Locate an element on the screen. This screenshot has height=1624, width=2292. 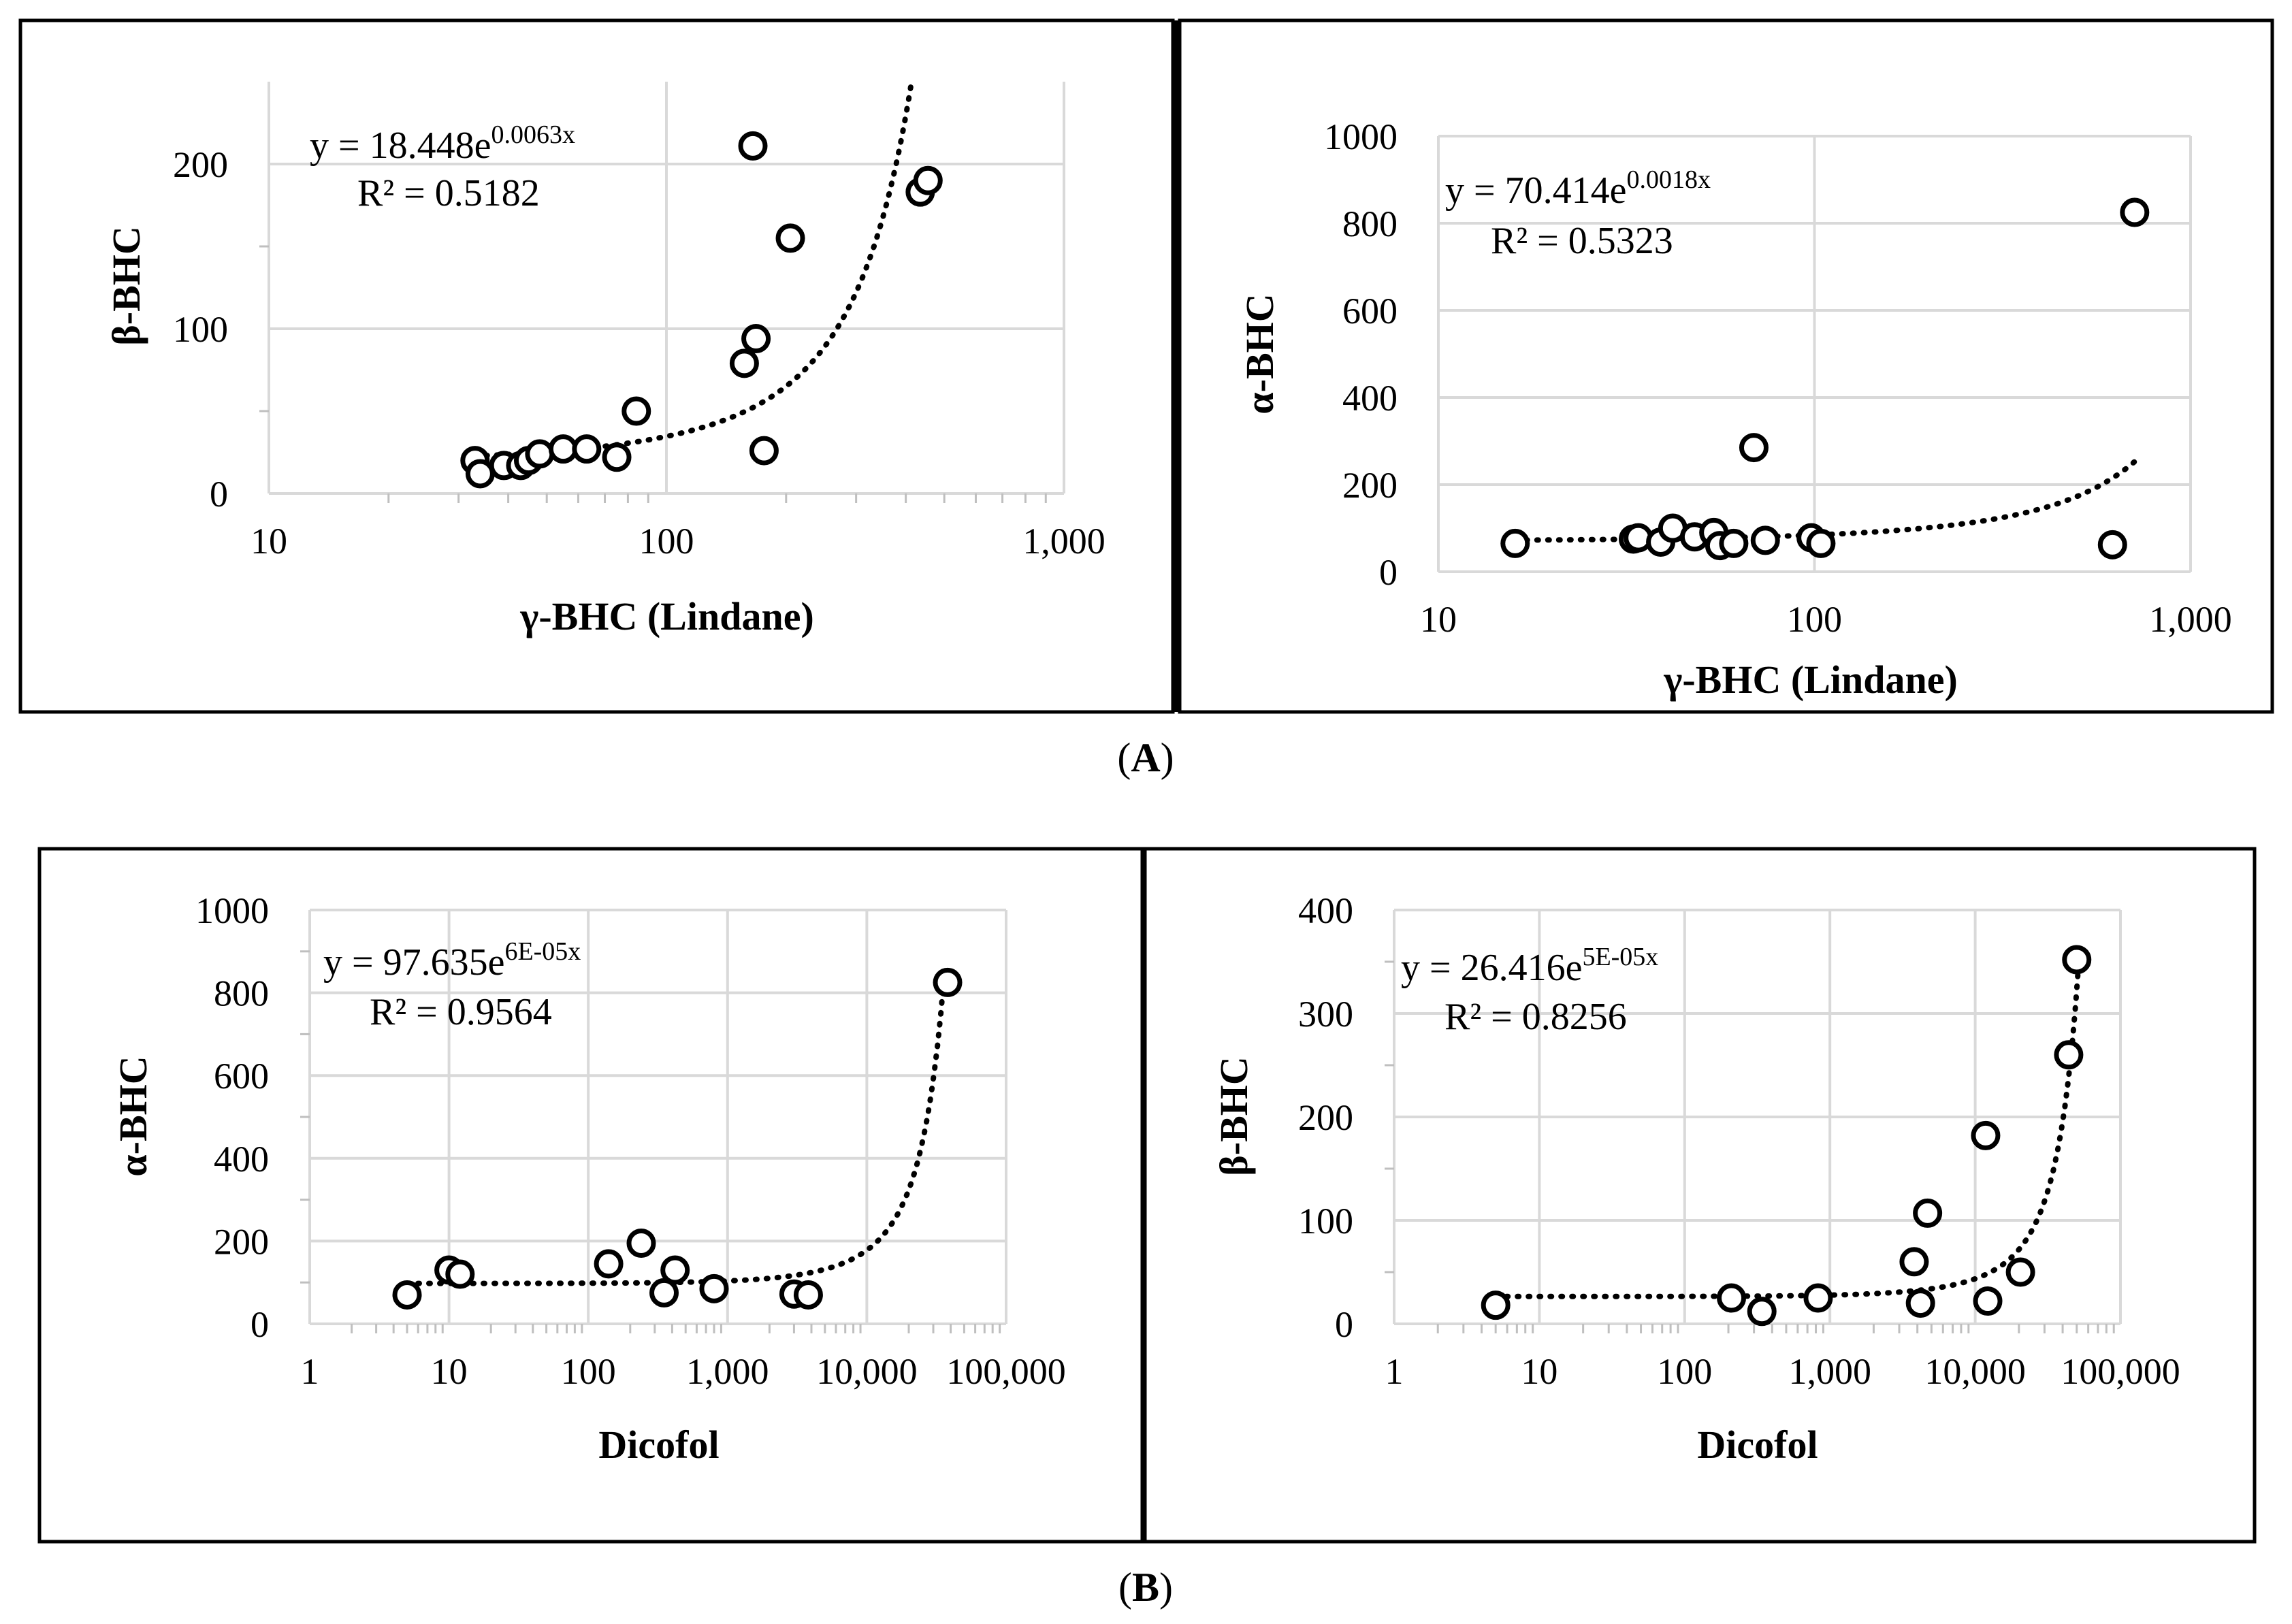
panel-label-a: (A) is located at coordinates (1145, 757).